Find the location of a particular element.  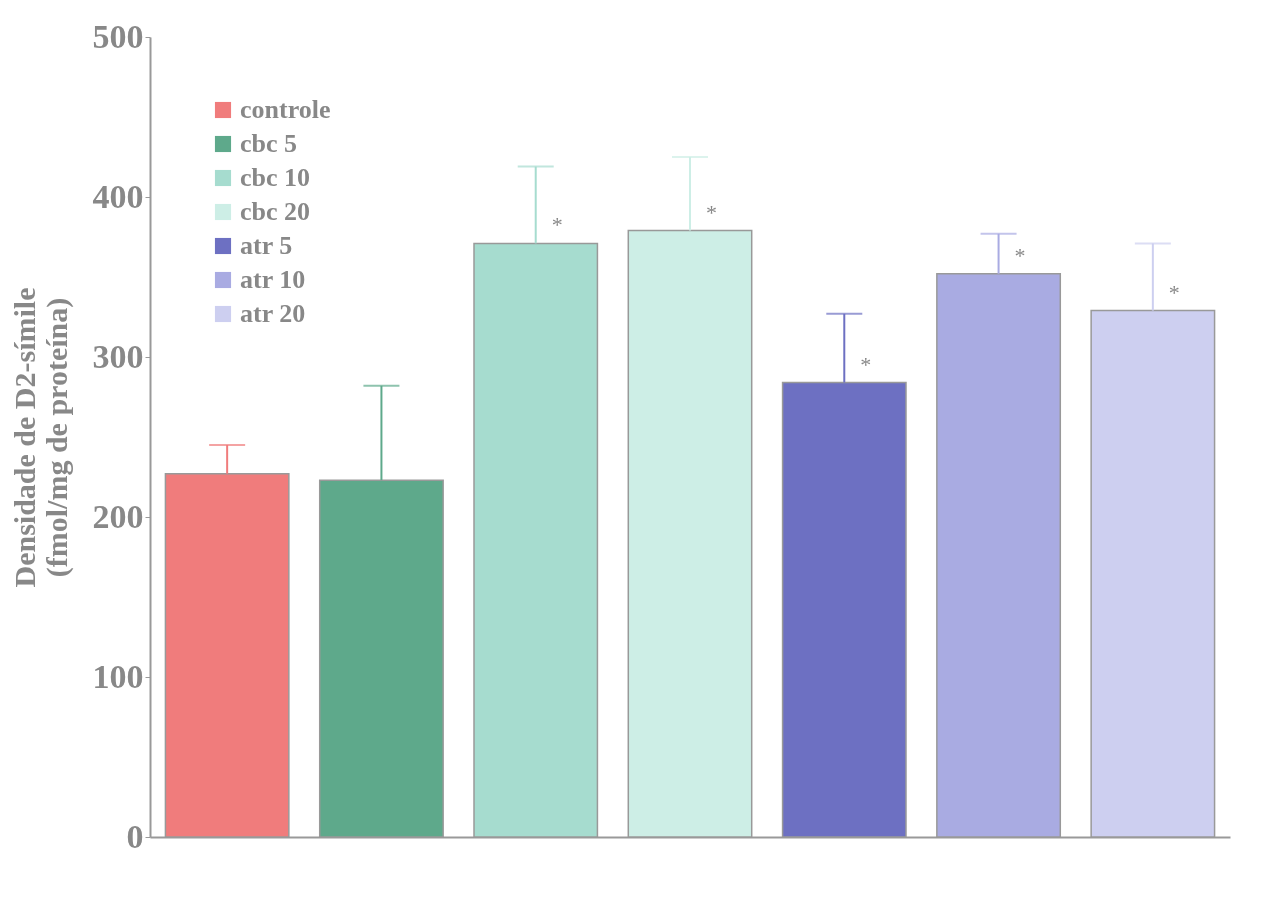

y-tick-label: 200 is located at coordinates (118, 516).